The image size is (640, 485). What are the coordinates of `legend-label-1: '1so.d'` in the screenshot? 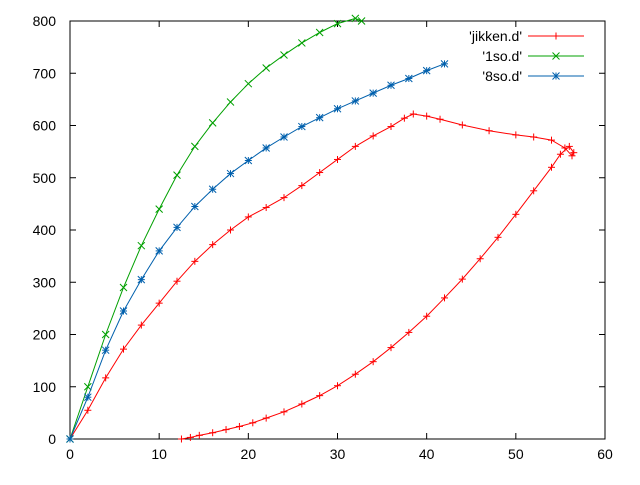 It's located at (502, 56).